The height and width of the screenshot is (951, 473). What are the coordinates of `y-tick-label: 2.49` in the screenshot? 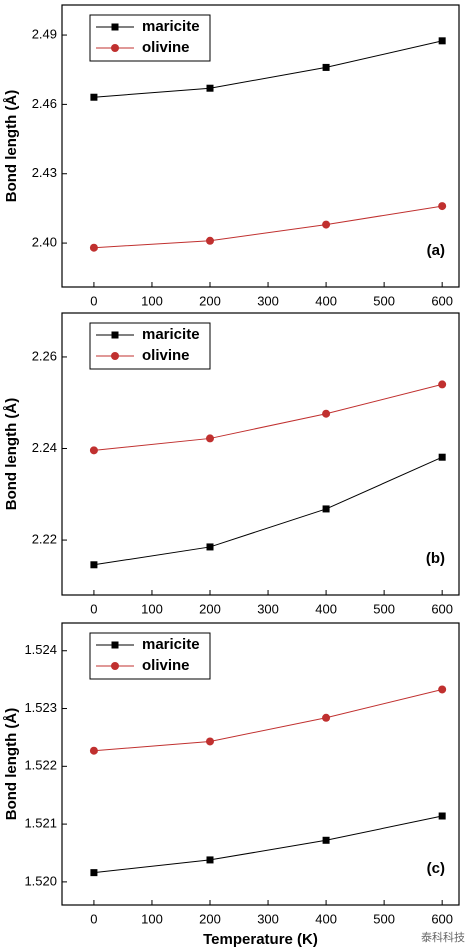 It's located at (44, 33).